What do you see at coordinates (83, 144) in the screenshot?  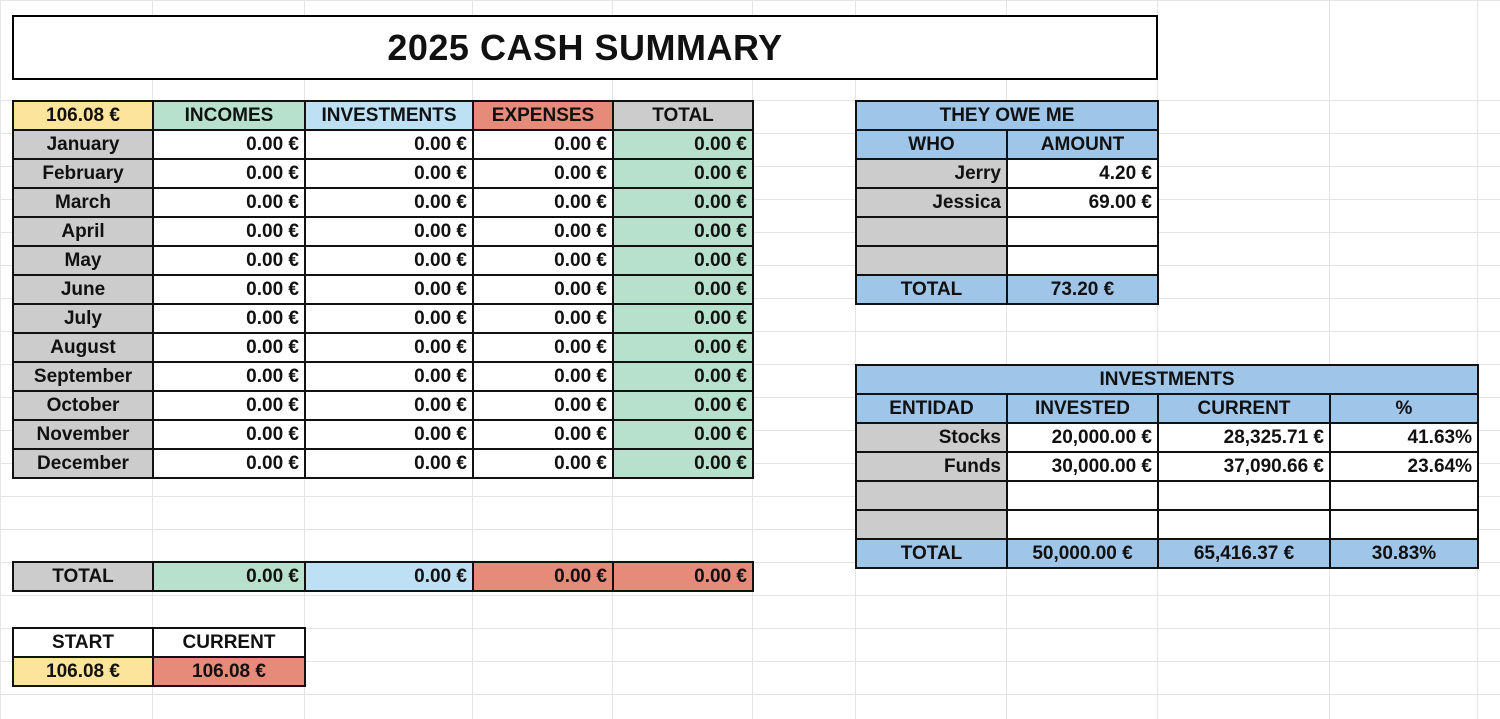 I see `month-label: January` at bounding box center [83, 144].